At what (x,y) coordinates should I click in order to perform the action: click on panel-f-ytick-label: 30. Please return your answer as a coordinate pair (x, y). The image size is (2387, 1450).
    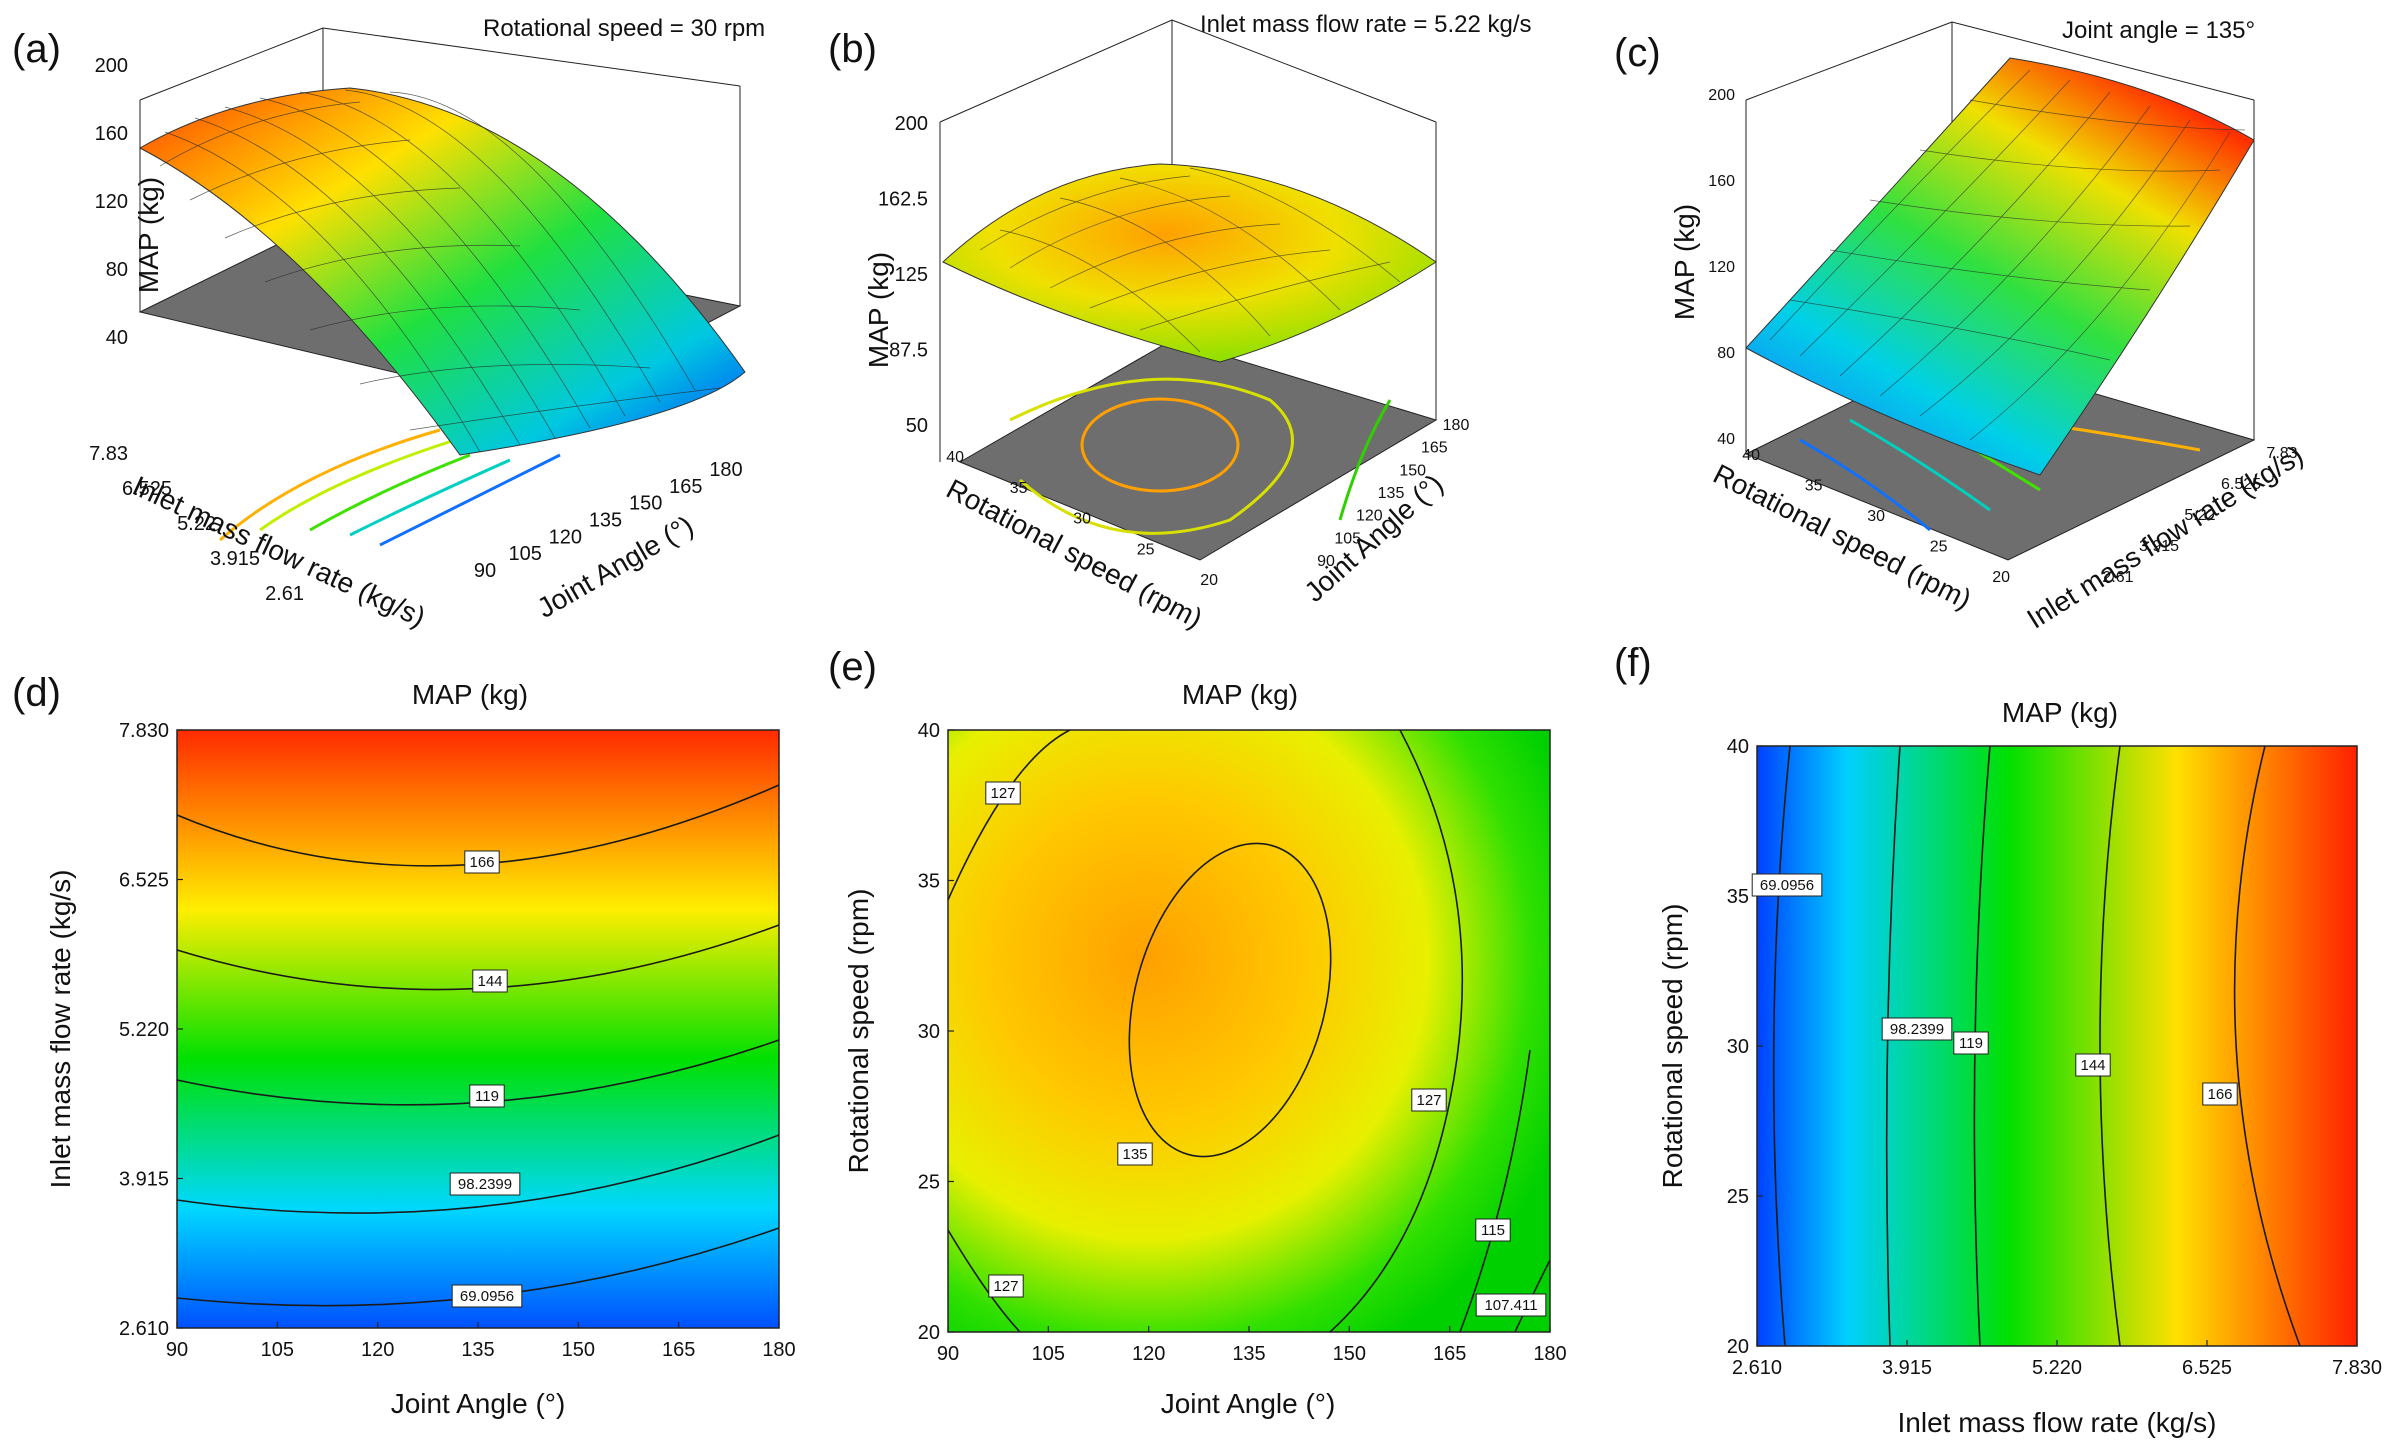
    Looking at the image, I should click on (1738, 1047).